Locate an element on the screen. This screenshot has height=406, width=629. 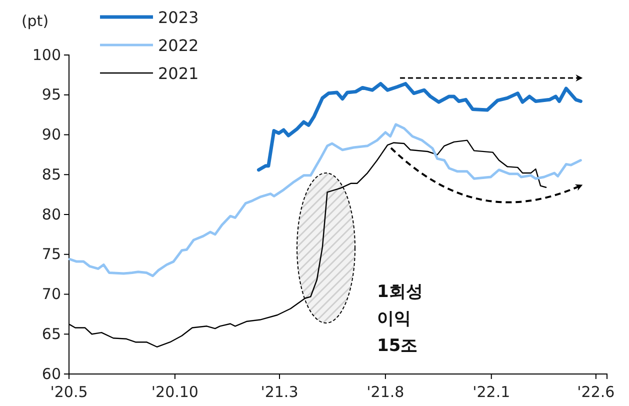
y-tick-label: 65 is located at coordinates (51, 333).